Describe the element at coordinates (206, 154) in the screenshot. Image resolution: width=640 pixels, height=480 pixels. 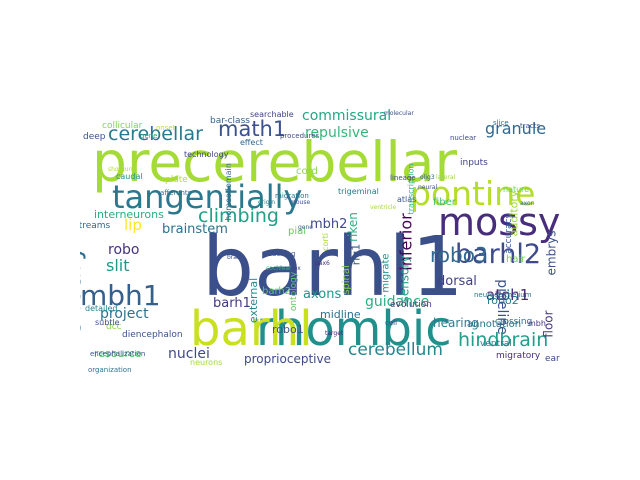
I see `cloud-word: technology` at that location.